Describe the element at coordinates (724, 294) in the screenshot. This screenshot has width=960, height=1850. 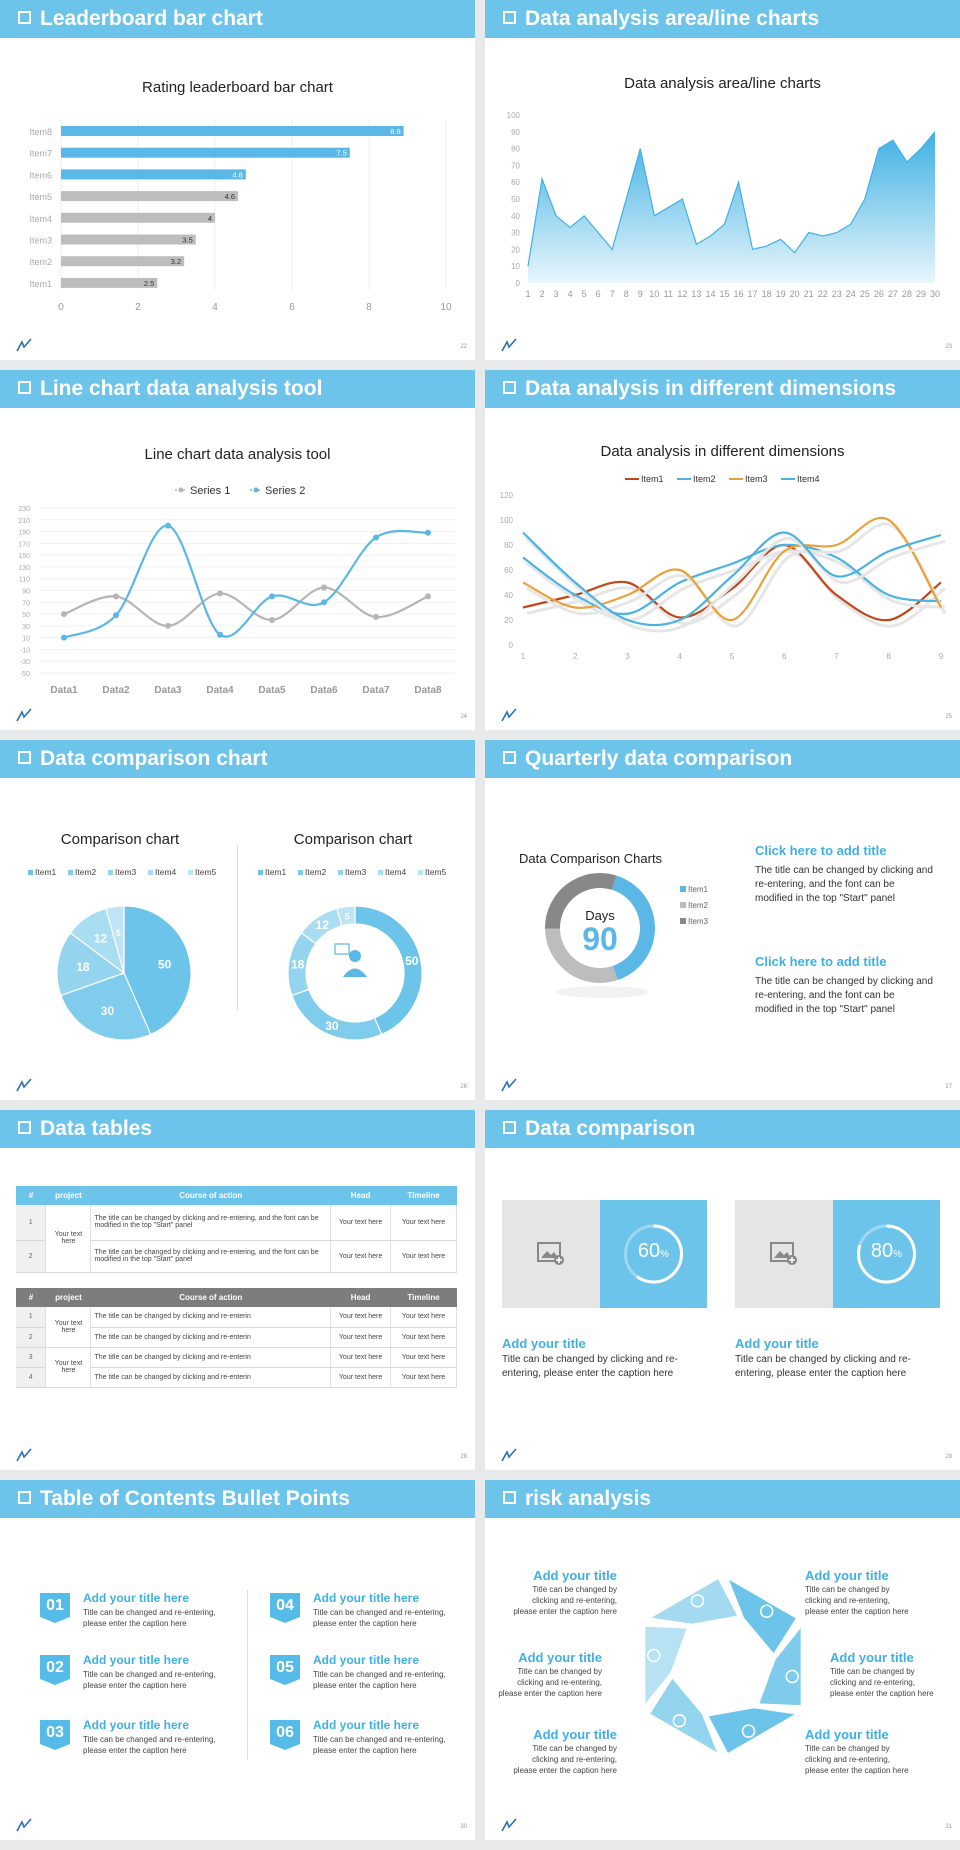
I see `x-tick-label: 15` at that location.